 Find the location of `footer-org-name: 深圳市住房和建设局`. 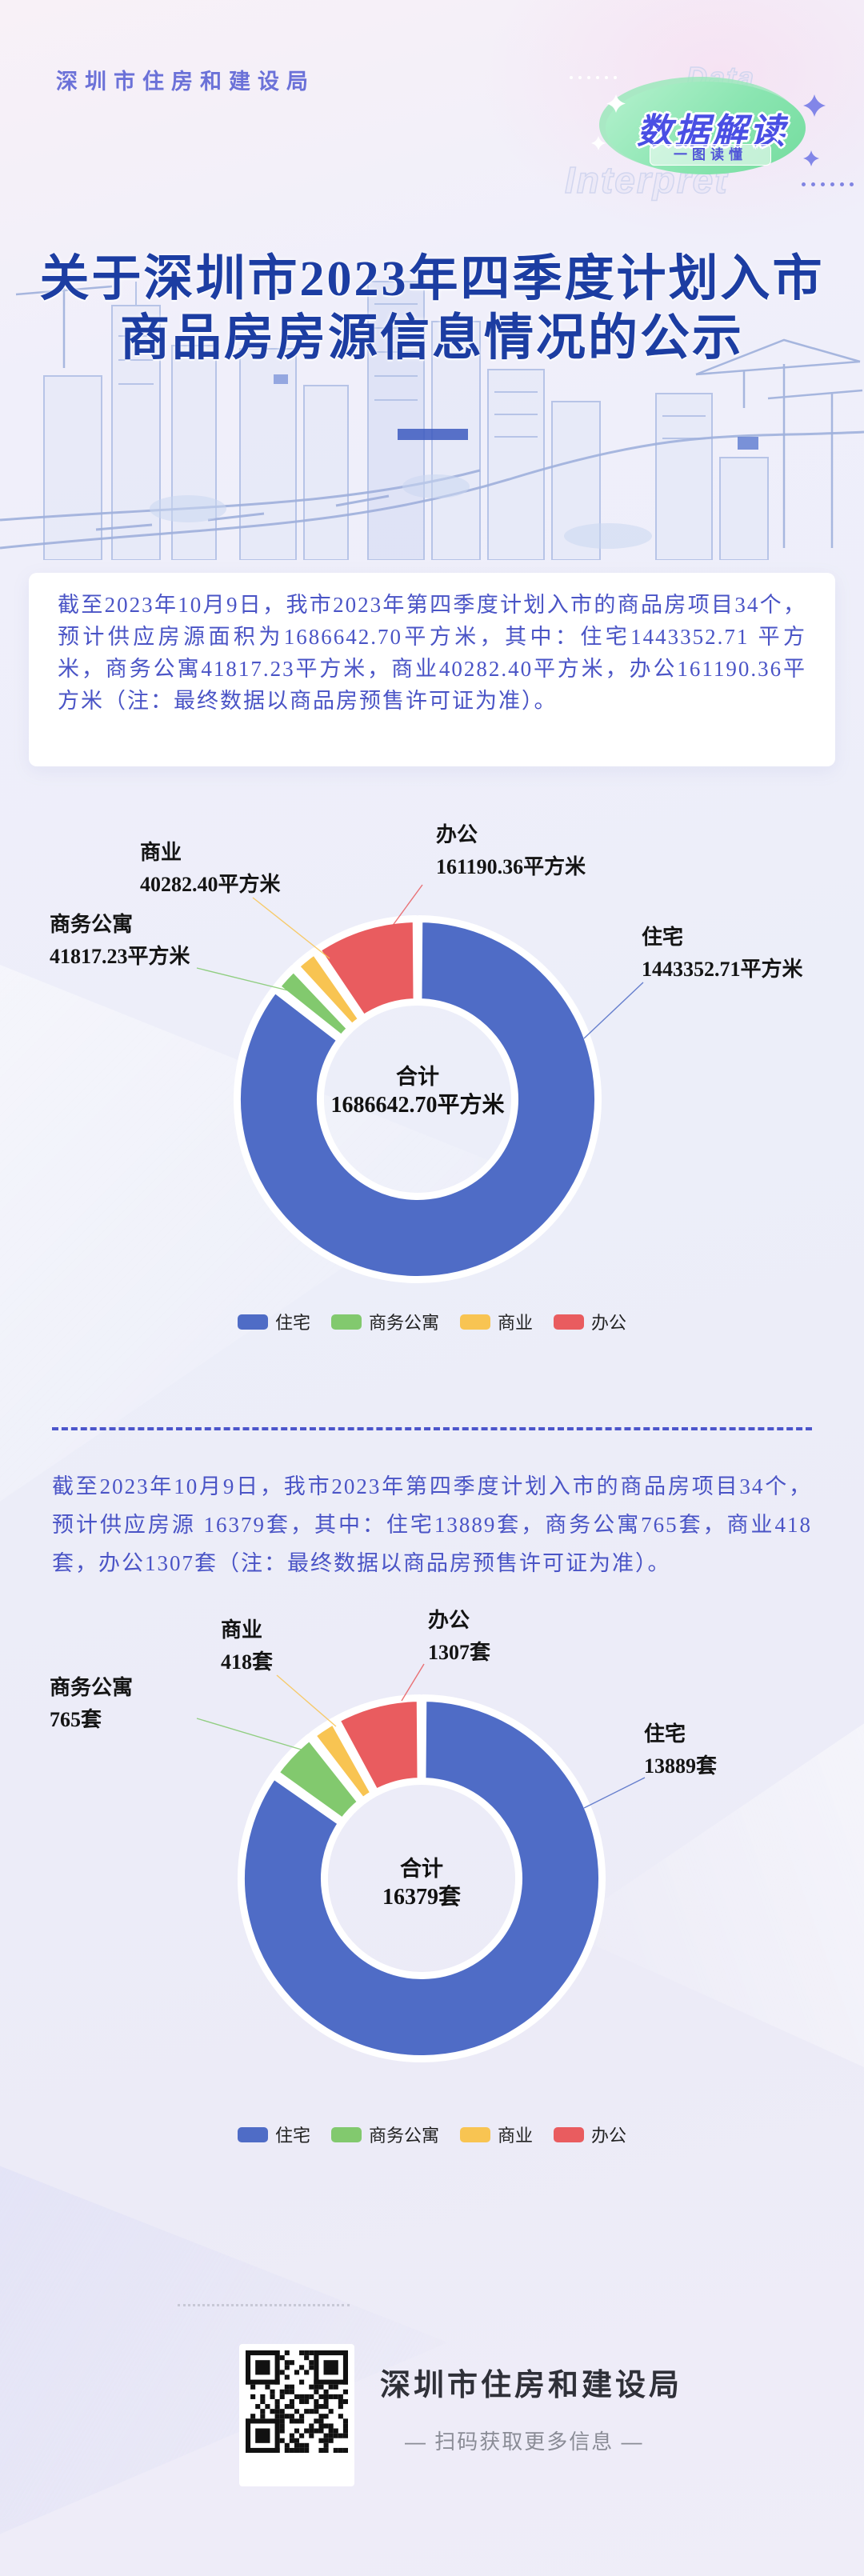

footer-org-name: 深圳市住房和建设局 is located at coordinates (531, 2385).